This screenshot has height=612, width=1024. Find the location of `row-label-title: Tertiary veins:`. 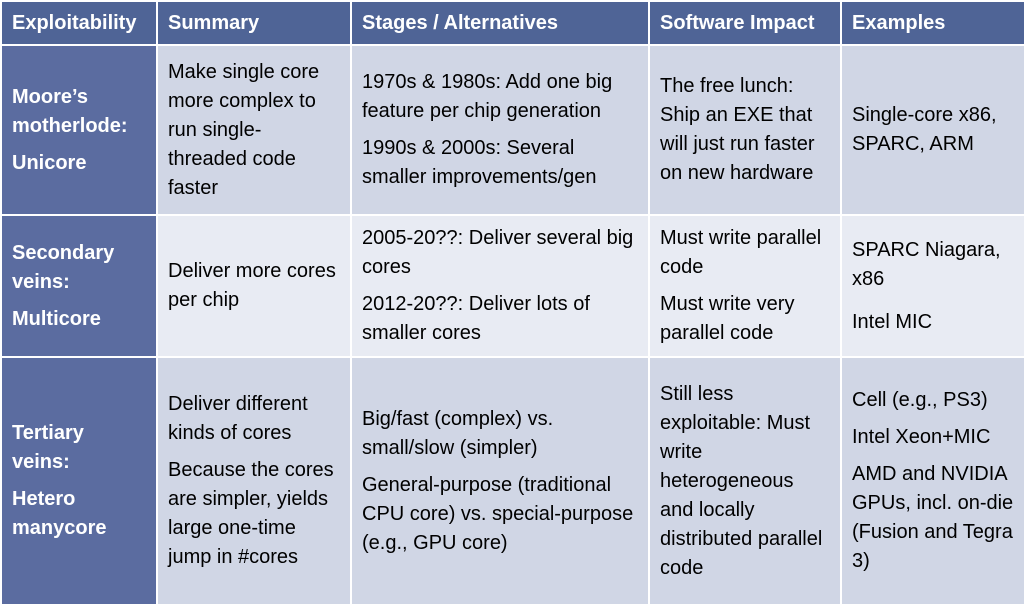

row-label-title: Tertiary veins: is located at coordinates (48, 447).